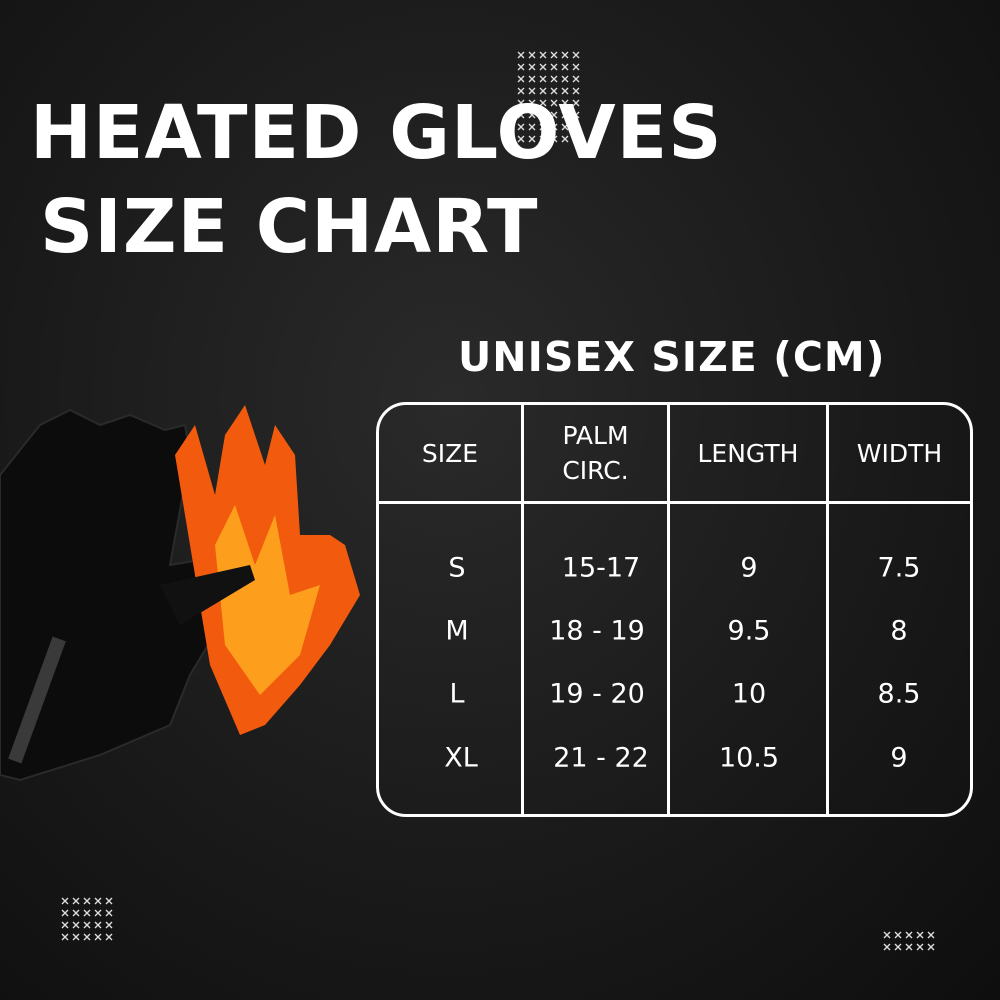 This screenshot has width=1000, height=1000. What do you see at coordinates (899, 453) in the screenshot?
I see `header-width: WIDTH` at bounding box center [899, 453].